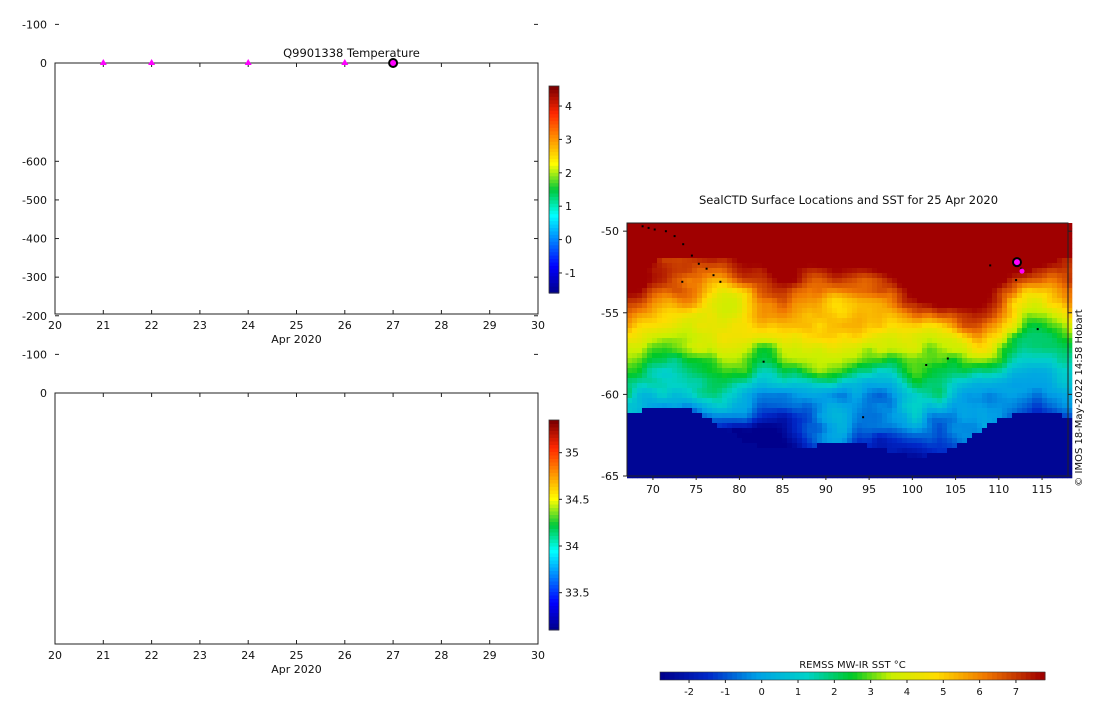 This screenshot has height=704, width=1100. I want to click on x-tick-label: 22, so click(152, 655).